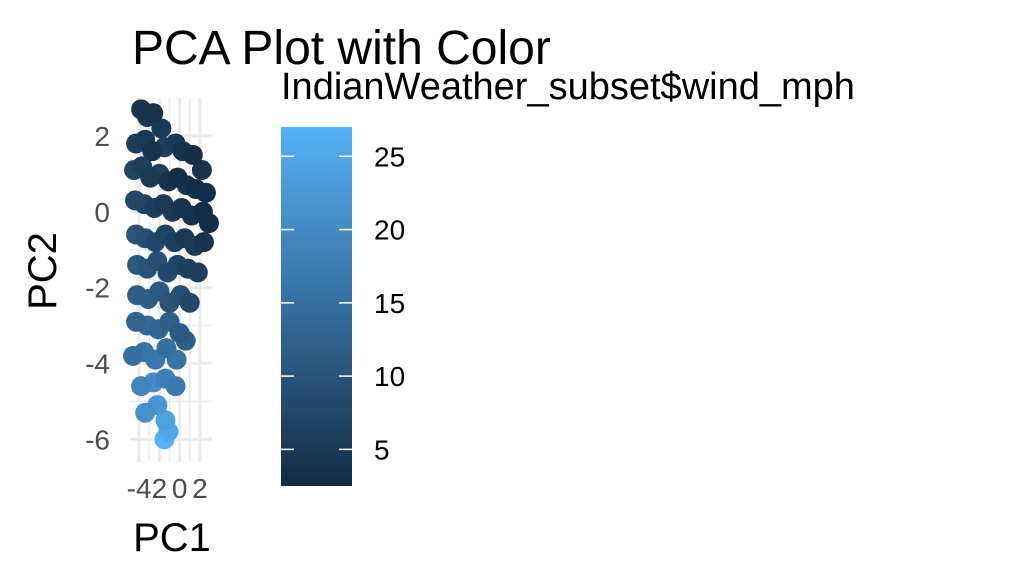 The height and width of the screenshot is (584, 1009). What do you see at coordinates (180, 488) in the screenshot?
I see `x-tick-label: 0` at bounding box center [180, 488].